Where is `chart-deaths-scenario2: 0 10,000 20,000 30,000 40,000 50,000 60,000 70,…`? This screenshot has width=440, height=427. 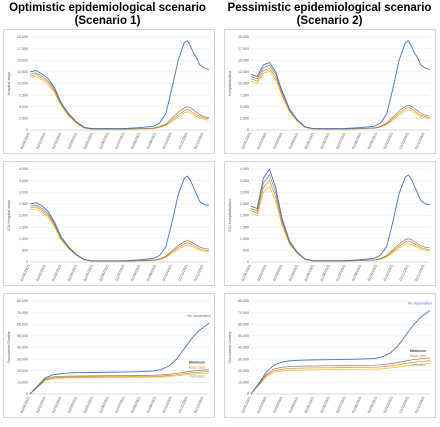 chart-deaths-scenario2: 0 10,000 20,000 30,000 40,000 50,000 60,000 70,… is located at coordinates (330, 355).